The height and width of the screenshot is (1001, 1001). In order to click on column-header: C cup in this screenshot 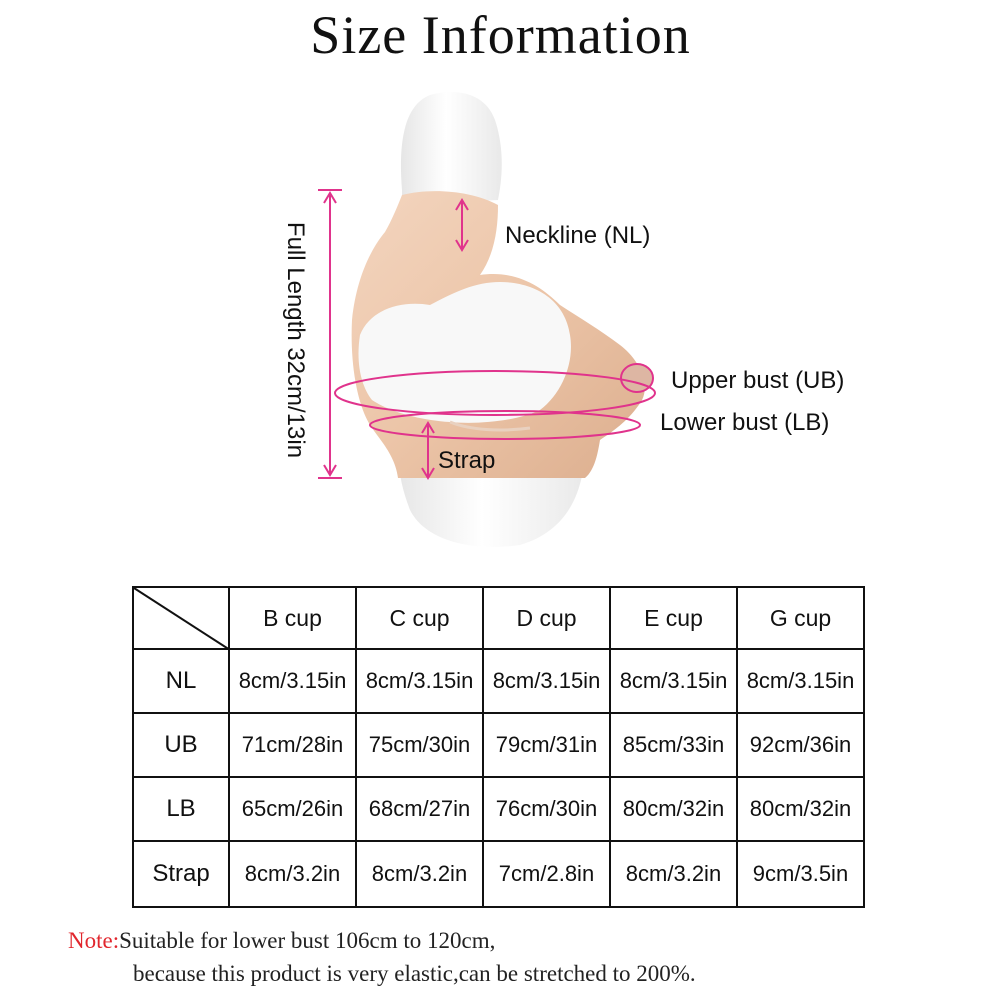, I will do `click(419, 618)`.